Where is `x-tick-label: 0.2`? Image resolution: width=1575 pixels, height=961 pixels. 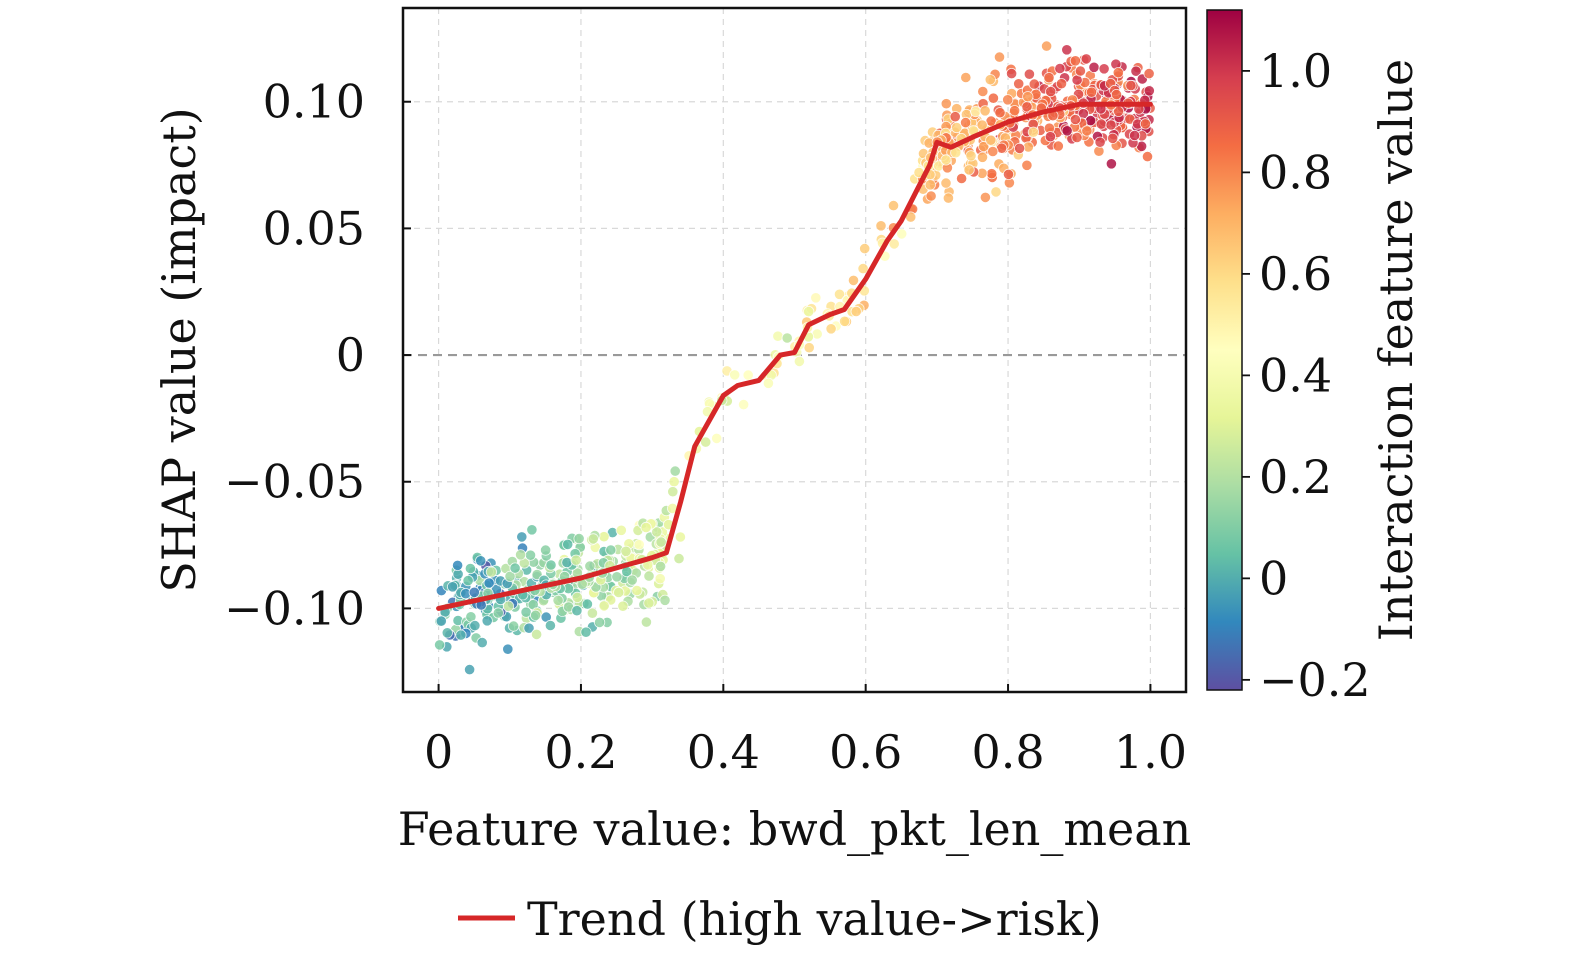
x-tick-label: 0.2 is located at coordinates (580, 752).